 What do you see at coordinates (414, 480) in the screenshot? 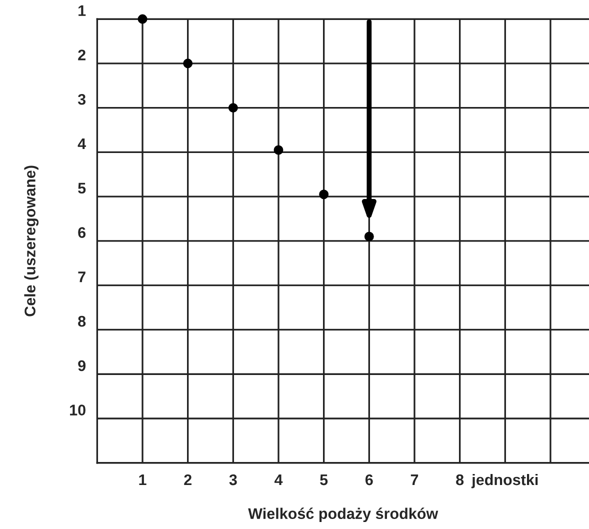
I see `x-tick-label: 7` at bounding box center [414, 480].